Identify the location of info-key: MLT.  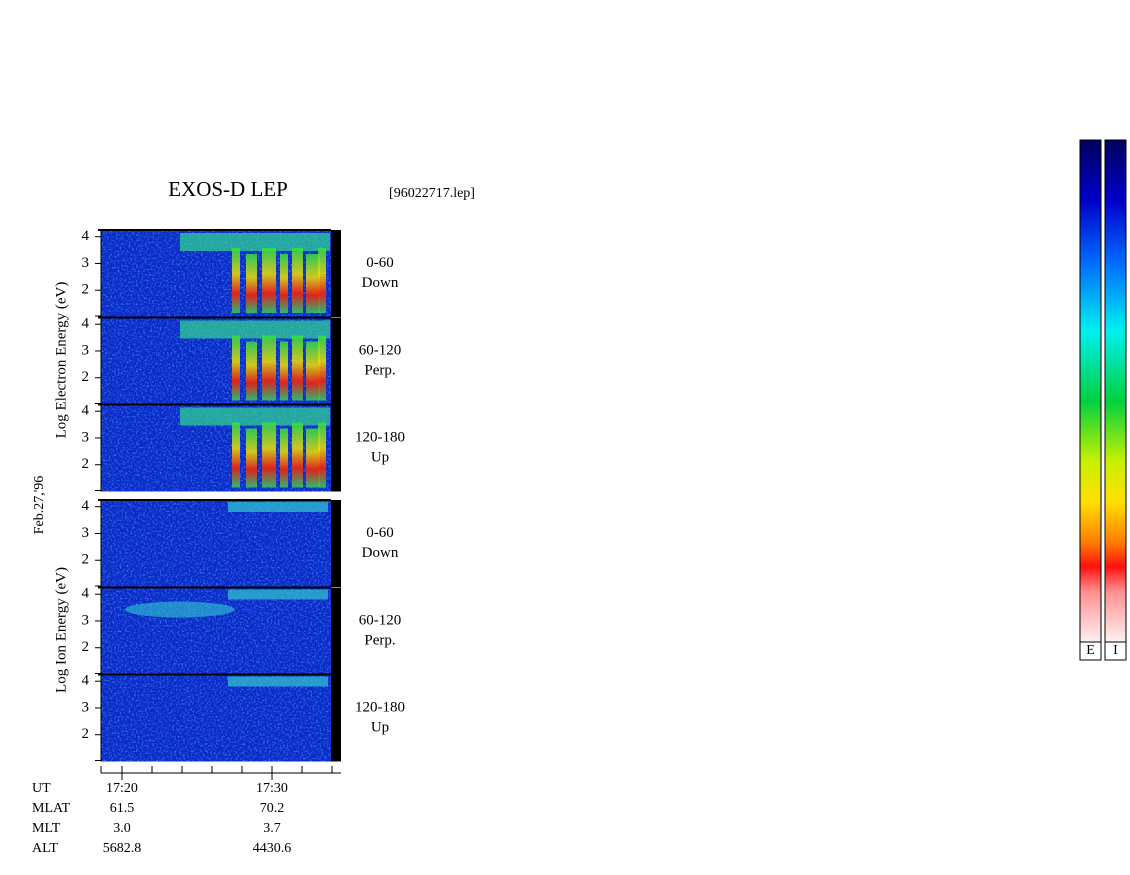
(46, 828).